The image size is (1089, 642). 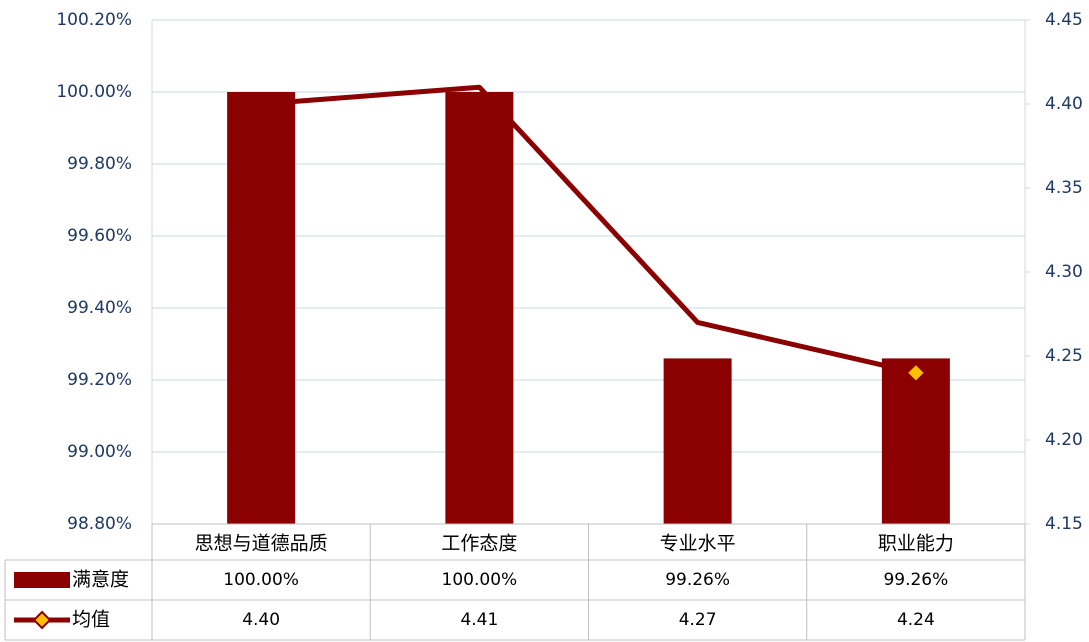 I want to click on y-tick-label: 100.00%, so click(x=94, y=92).